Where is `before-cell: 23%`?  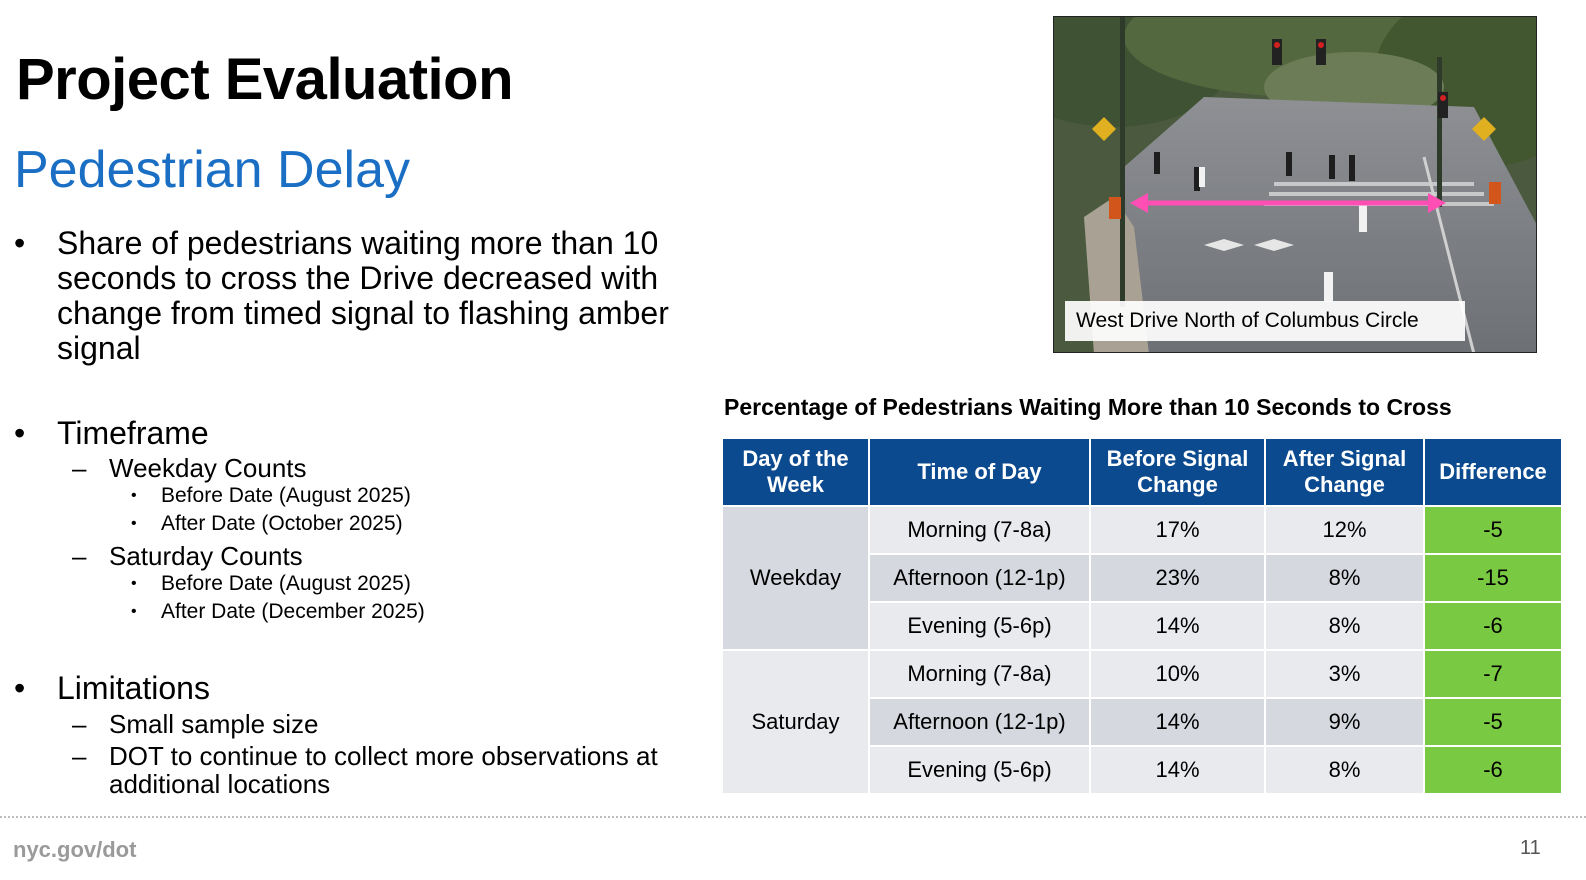 before-cell: 23% is located at coordinates (1178, 577).